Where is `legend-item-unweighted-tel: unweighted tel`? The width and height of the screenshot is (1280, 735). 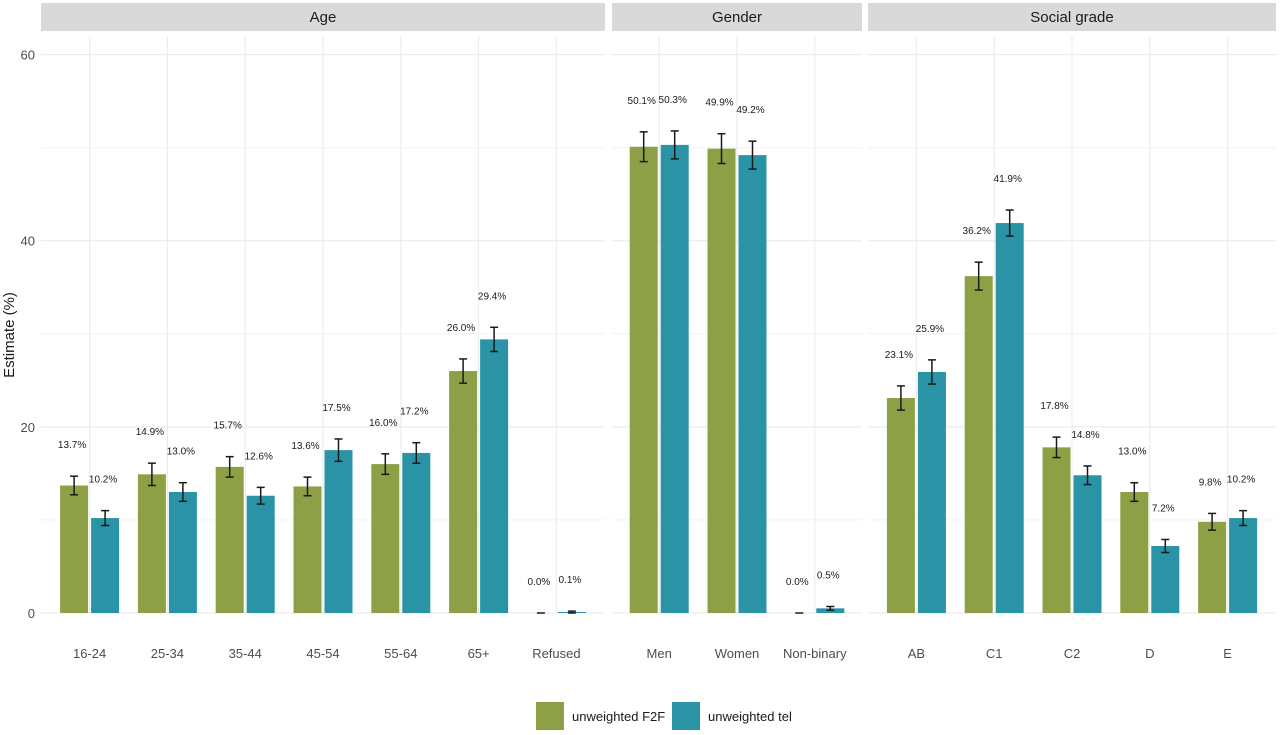 legend-item-unweighted-tel: unweighted tel is located at coordinates (732, 716).